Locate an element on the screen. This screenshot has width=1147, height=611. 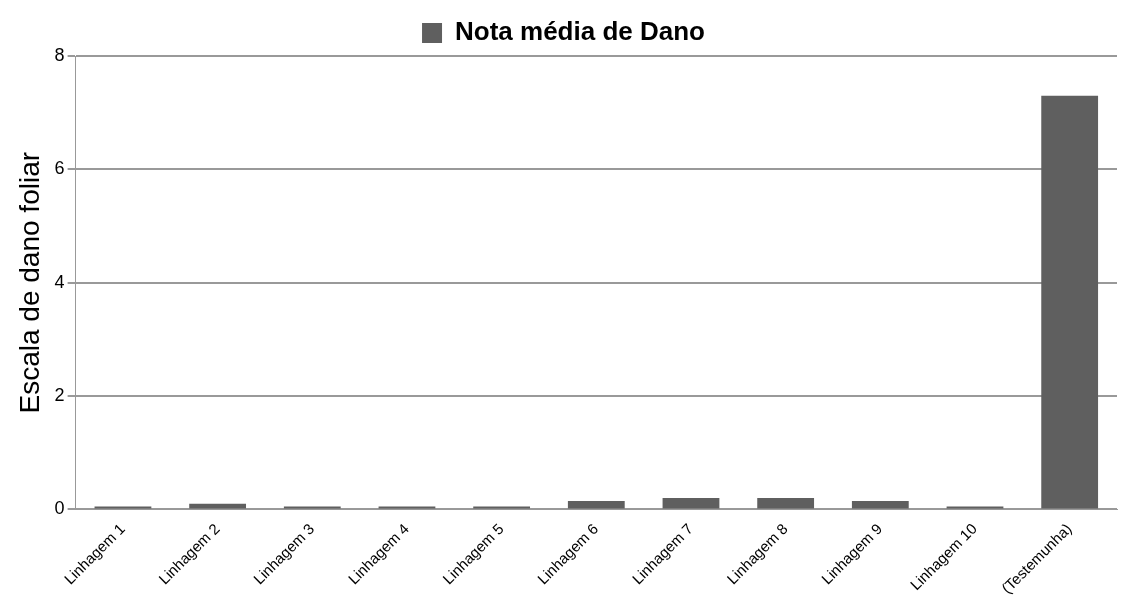
y-tick-label: 6 is located at coordinates (59, 168).